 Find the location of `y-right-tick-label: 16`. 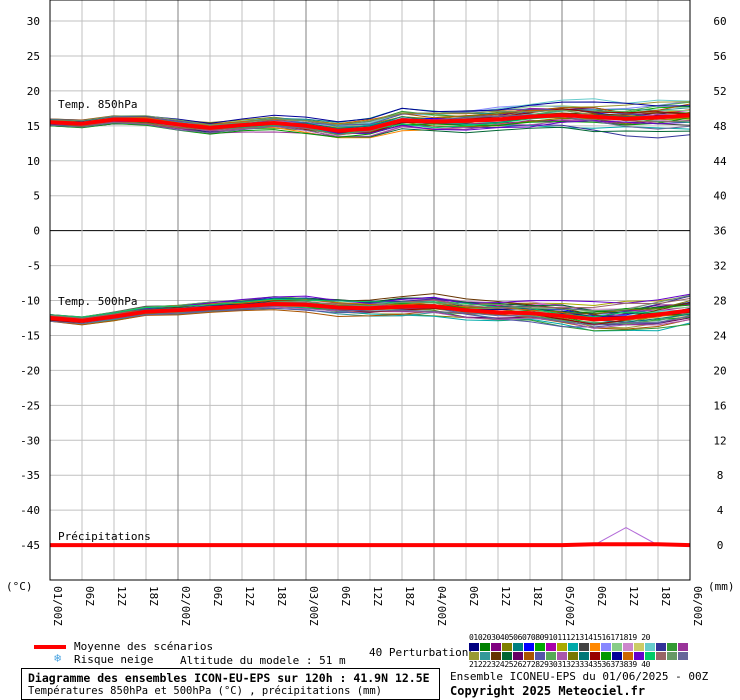

y-right-tick-label: 16 is located at coordinates (719, 405).